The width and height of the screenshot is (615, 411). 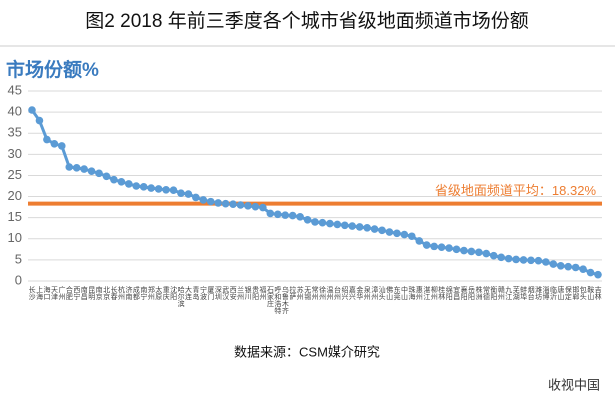 What do you see at coordinates (464, 293) in the screenshot?
I see `x-tick-label: 襄阳` at bounding box center [464, 293].